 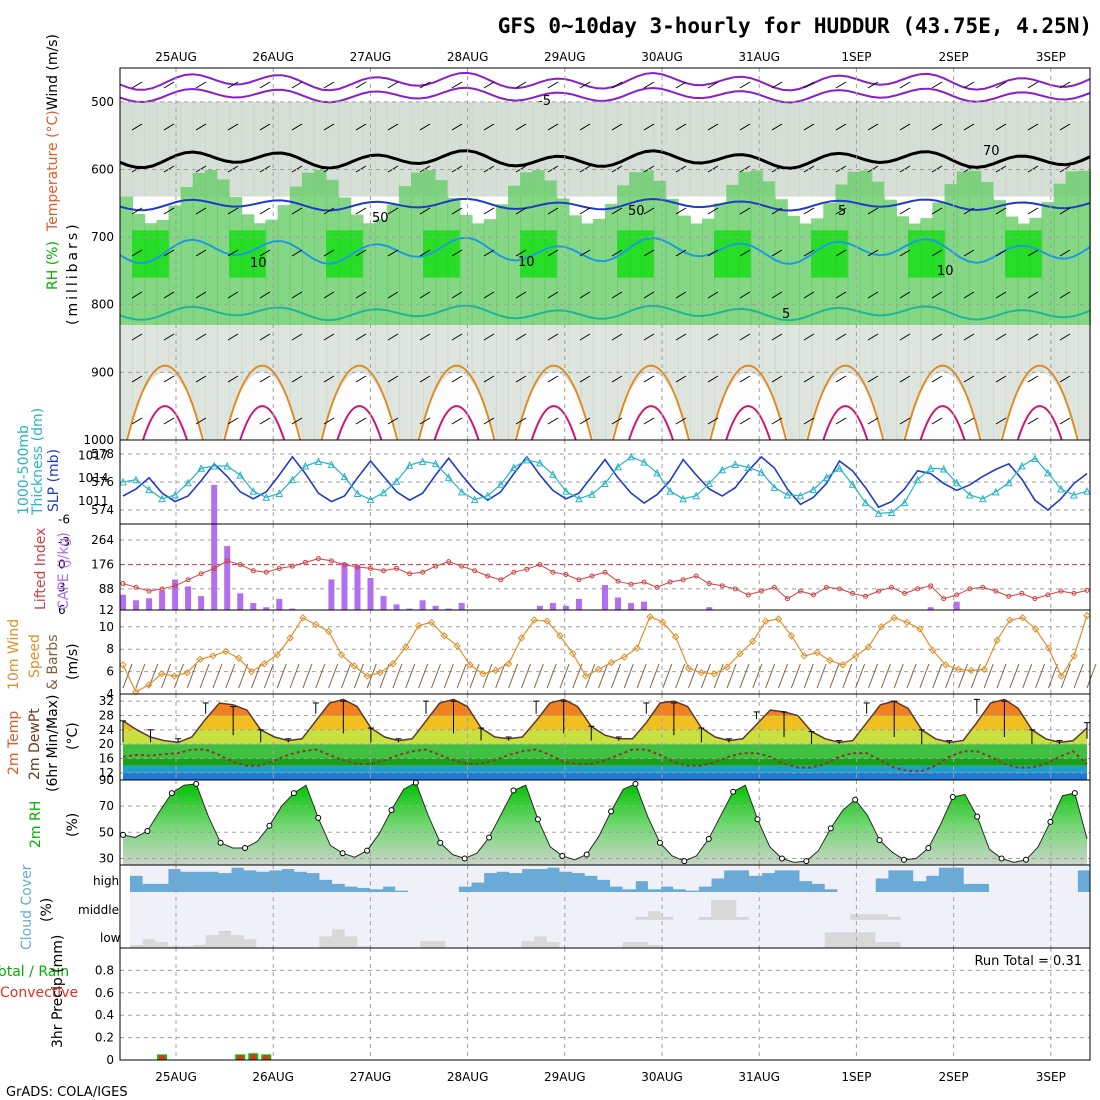 I want to click on temp-contour-zero, so click(x=605, y=159).